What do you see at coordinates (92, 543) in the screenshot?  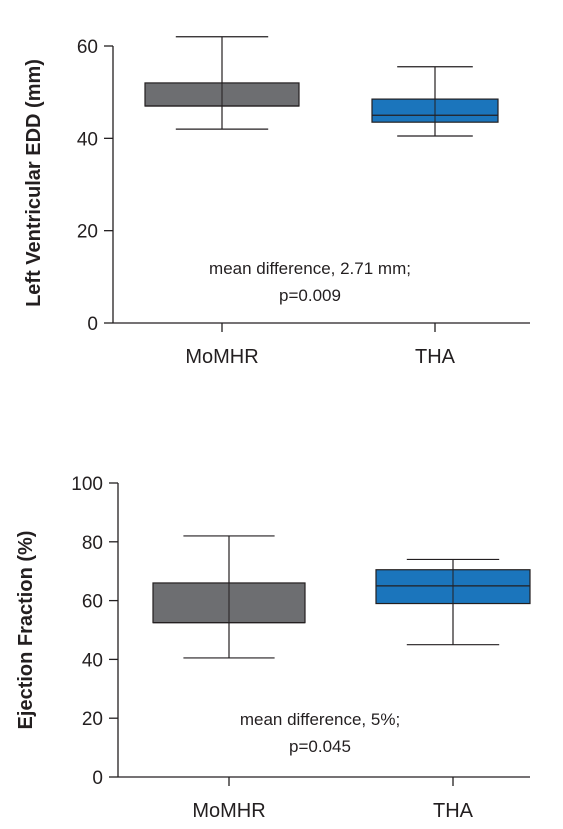 I see `y-tick-label: 80` at bounding box center [92, 543].